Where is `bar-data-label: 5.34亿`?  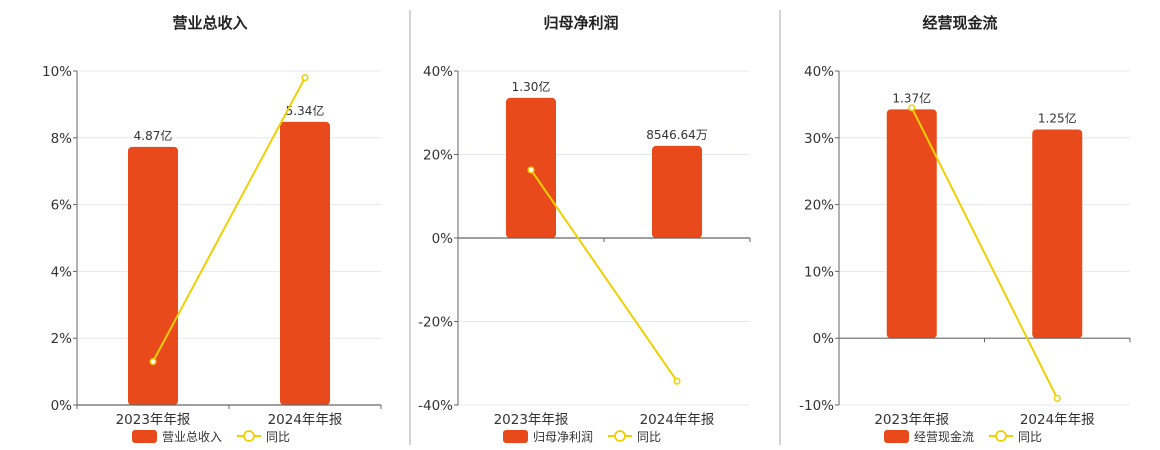
bar-data-label: 5.34亿 is located at coordinates (305, 110).